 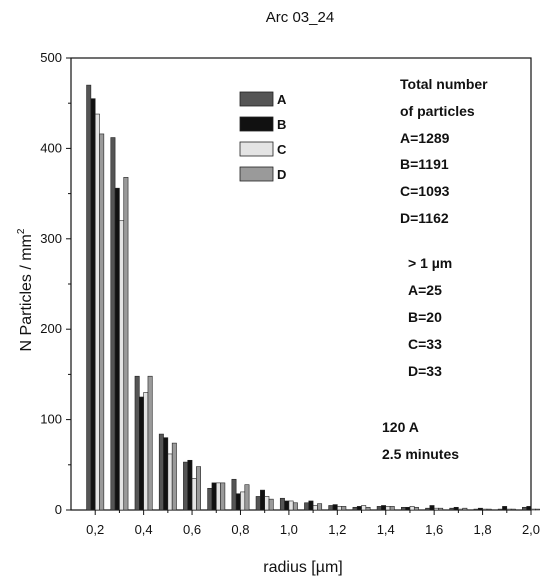 I want to click on x-tick-label-1: 0,4, so click(x=144, y=529).